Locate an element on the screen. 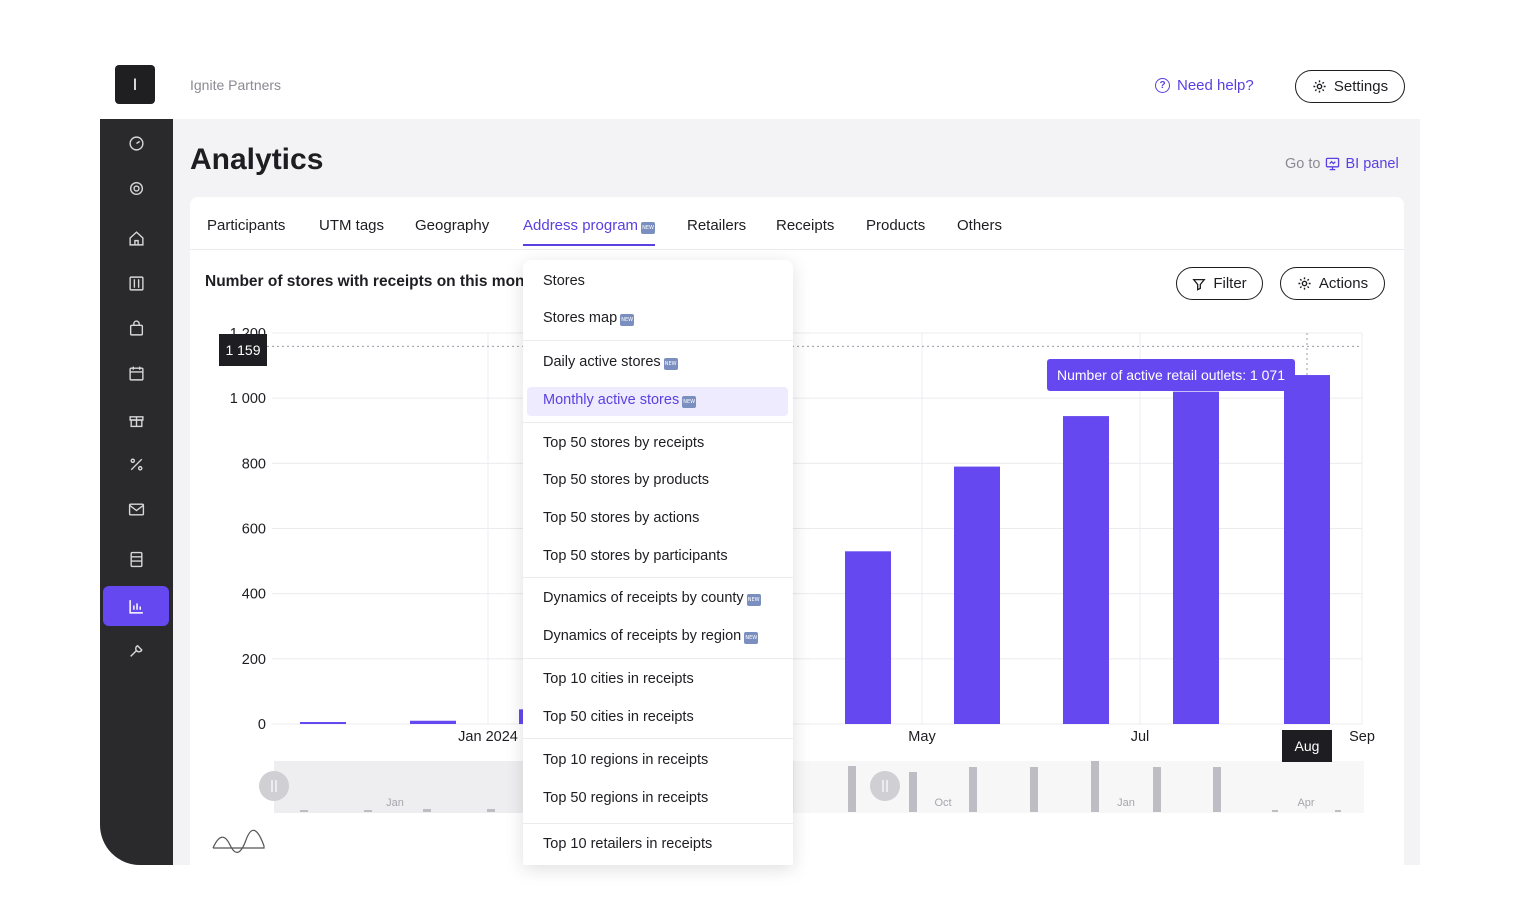 Image resolution: width=1520 pixels, height=920 pixels. x-crosshair-tooltip: Aug is located at coordinates (1307, 746).